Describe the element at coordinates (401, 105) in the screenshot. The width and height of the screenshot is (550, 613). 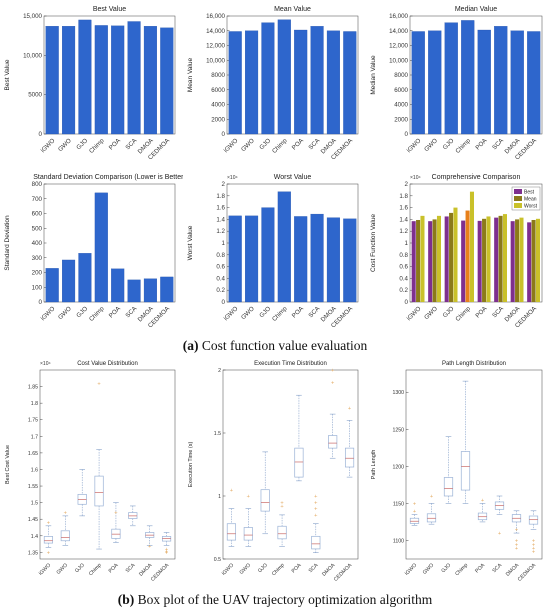
I see `y-tick-label: 4000` at that location.